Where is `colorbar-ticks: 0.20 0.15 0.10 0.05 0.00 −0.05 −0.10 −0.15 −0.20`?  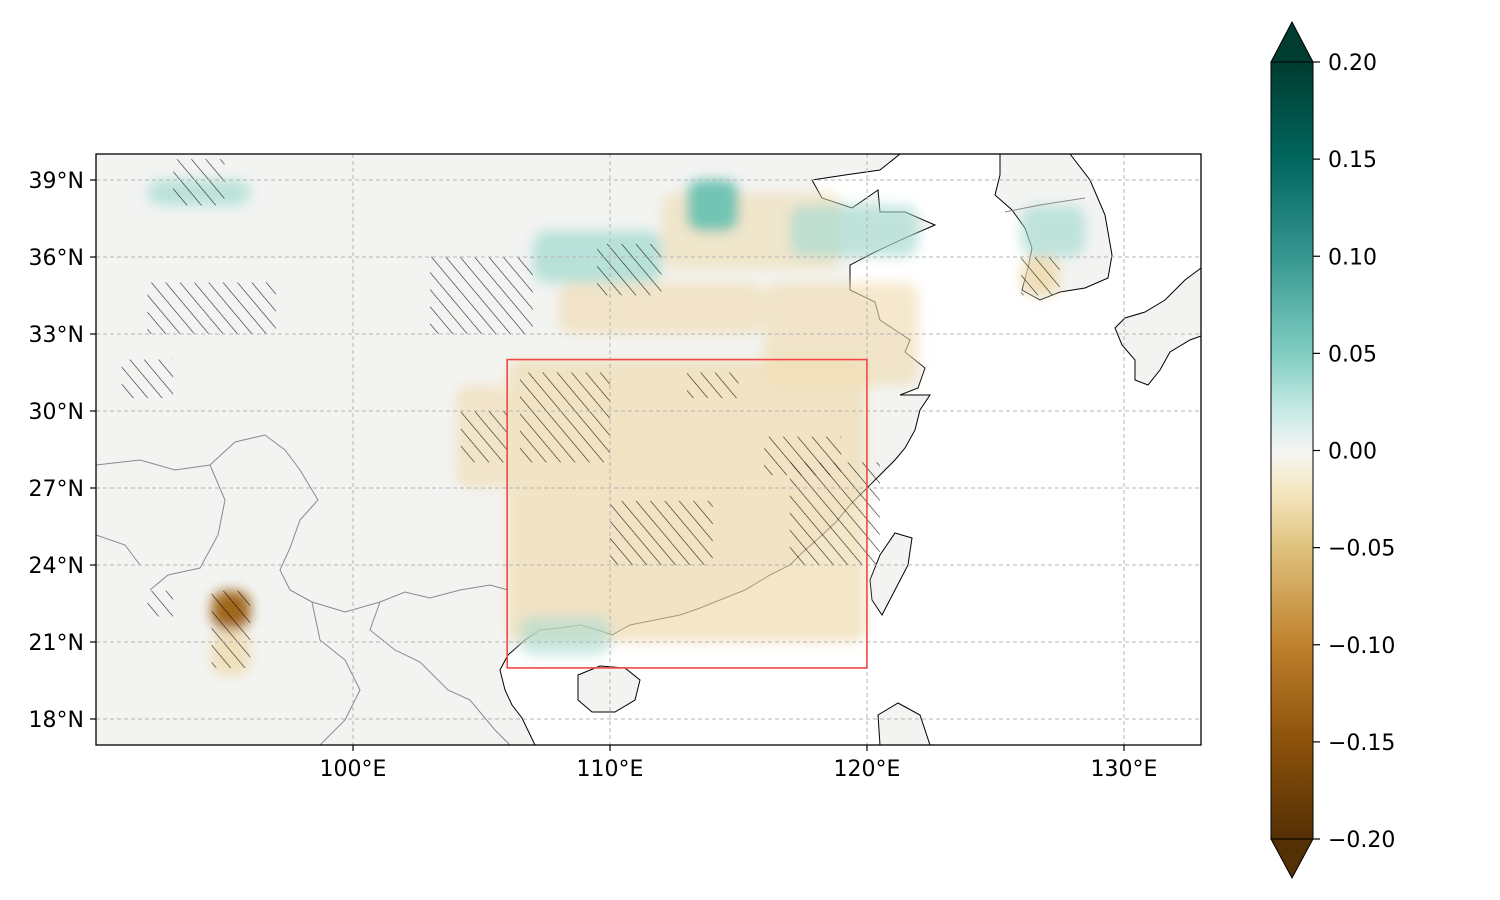 colorbar-ticks: 0.20 0.15 0.10 0.05 0.00 −0.05 −0.10 −0.15 −0.20 is located at coordinates (1354, 452).